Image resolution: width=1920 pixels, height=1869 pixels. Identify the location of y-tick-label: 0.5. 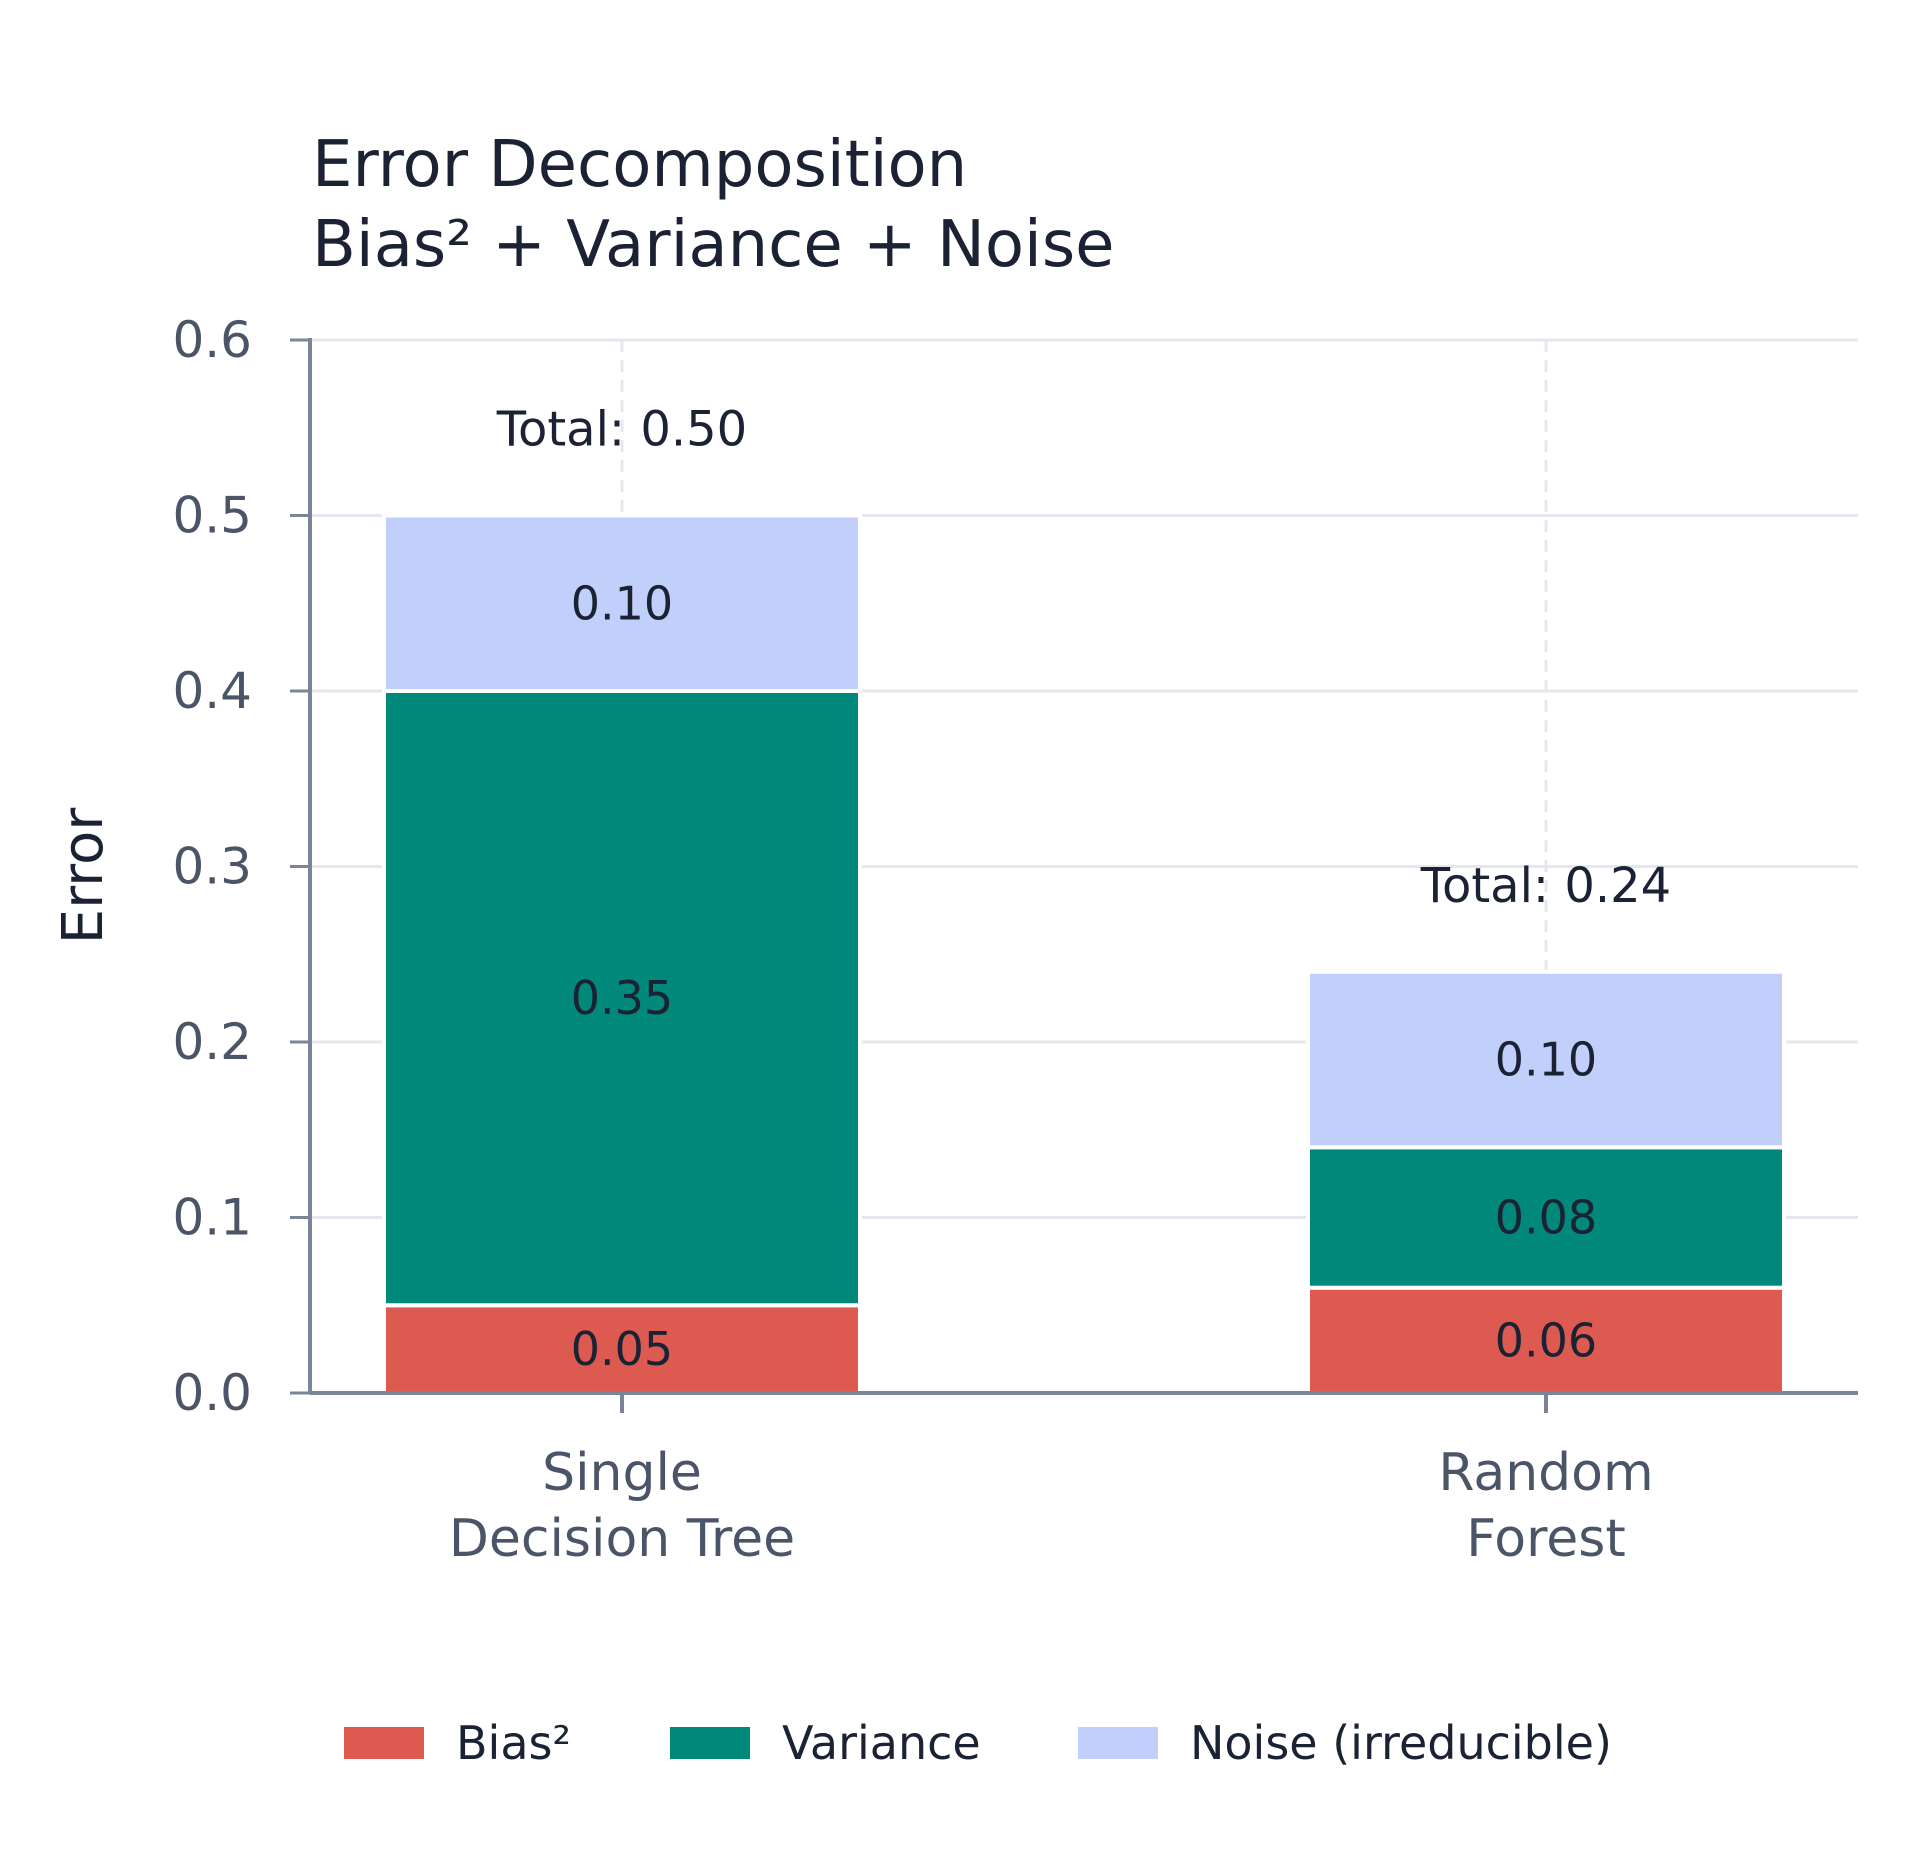
(212, 516).